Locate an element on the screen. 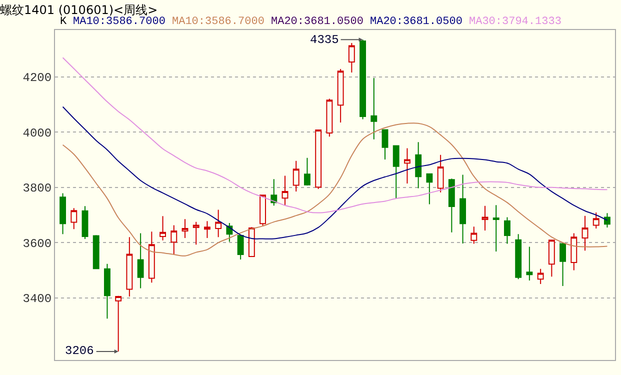  annotation: 3206 is located at coordinates (79, 351).